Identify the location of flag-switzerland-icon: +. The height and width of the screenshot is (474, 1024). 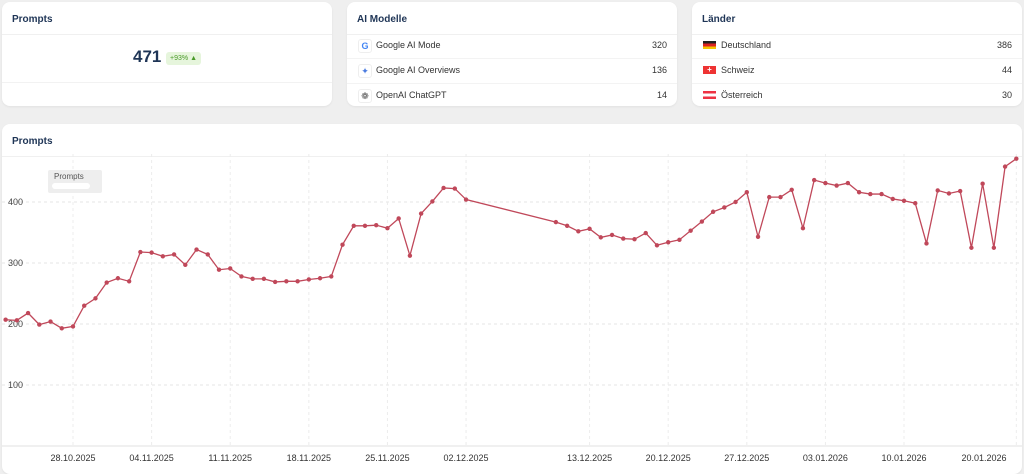
(709, 70).